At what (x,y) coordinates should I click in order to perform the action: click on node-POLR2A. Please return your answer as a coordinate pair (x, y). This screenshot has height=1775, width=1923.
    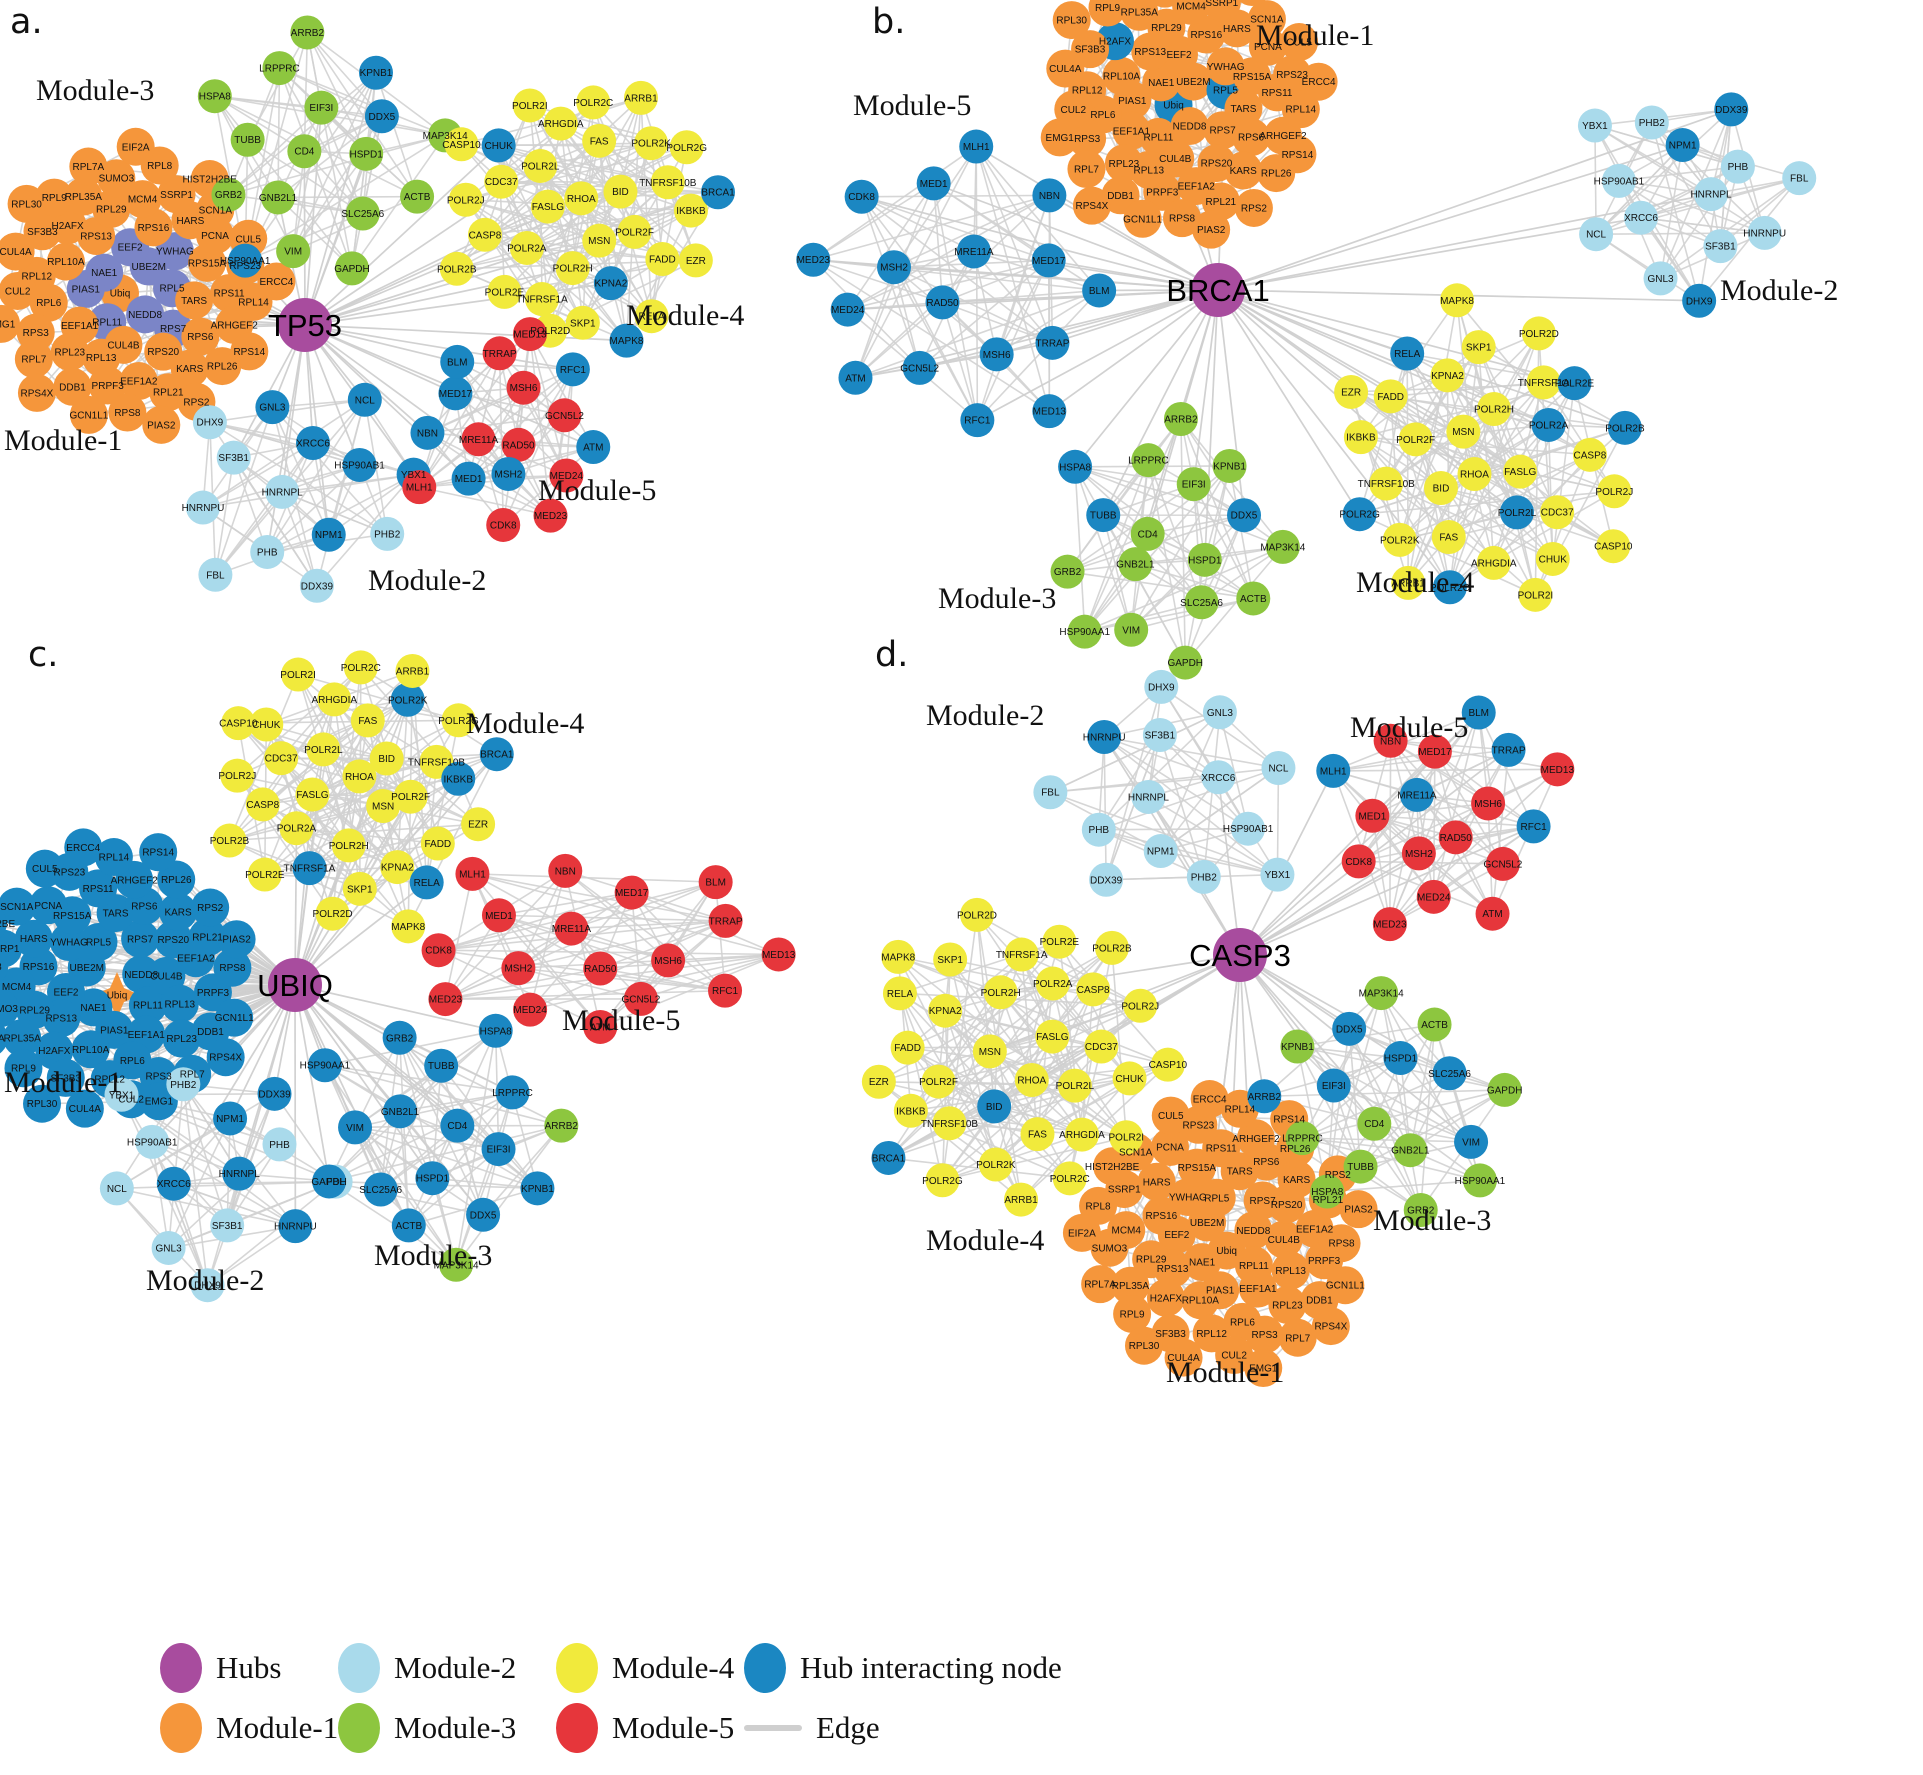
    Looking at the image, I should click on (1052, 983).